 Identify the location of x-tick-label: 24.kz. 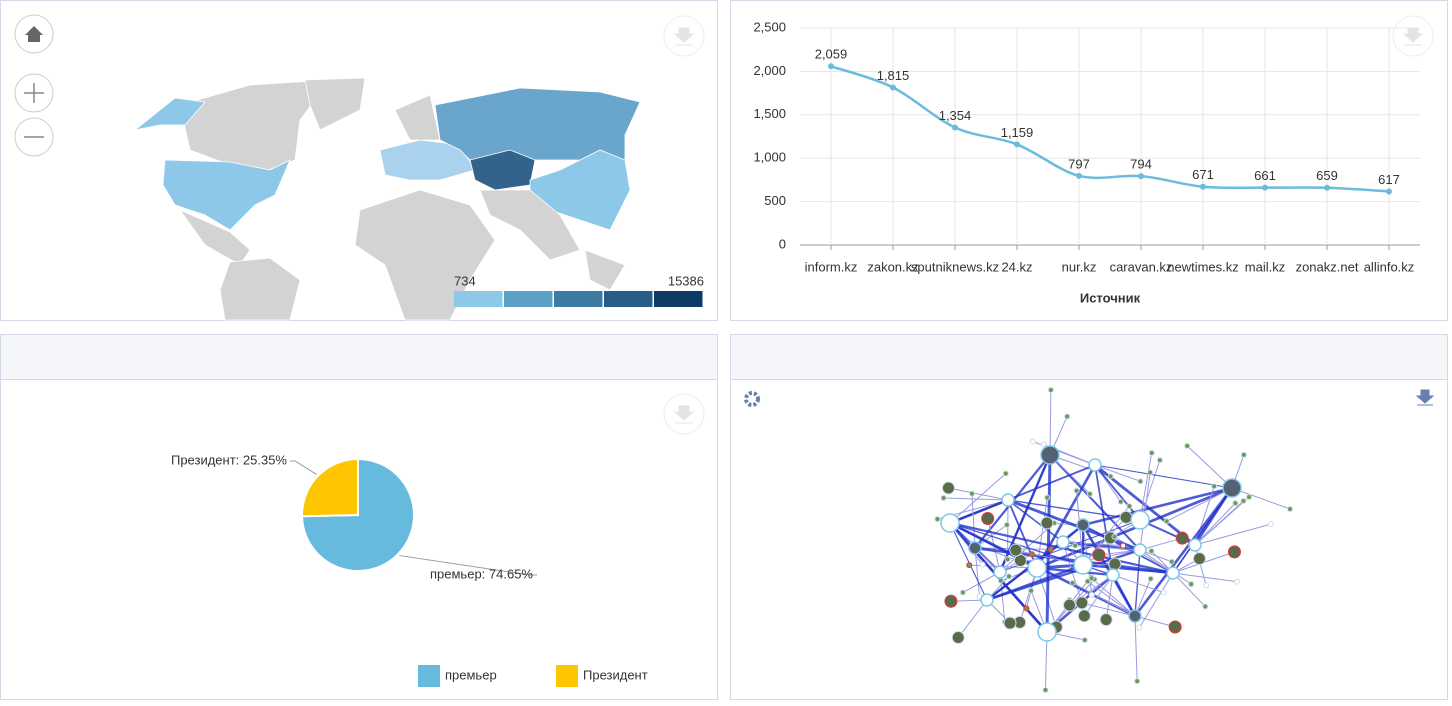
(1016, 266).